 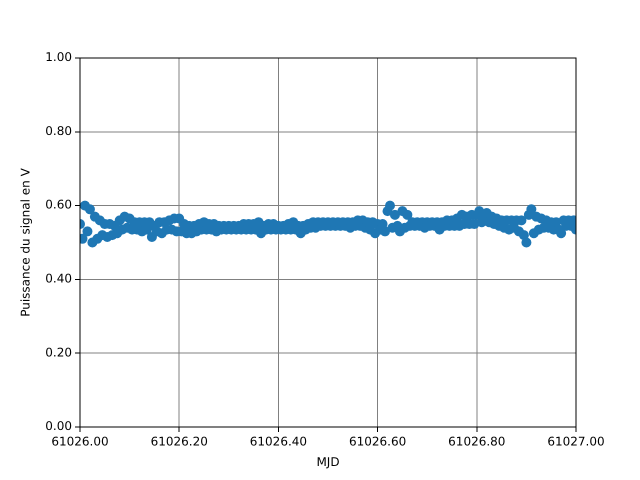 What do you see at coordinates (58, 279) in the screenshot?
I see `y-tick-label: 0.40` at bounding box center [58, 279].